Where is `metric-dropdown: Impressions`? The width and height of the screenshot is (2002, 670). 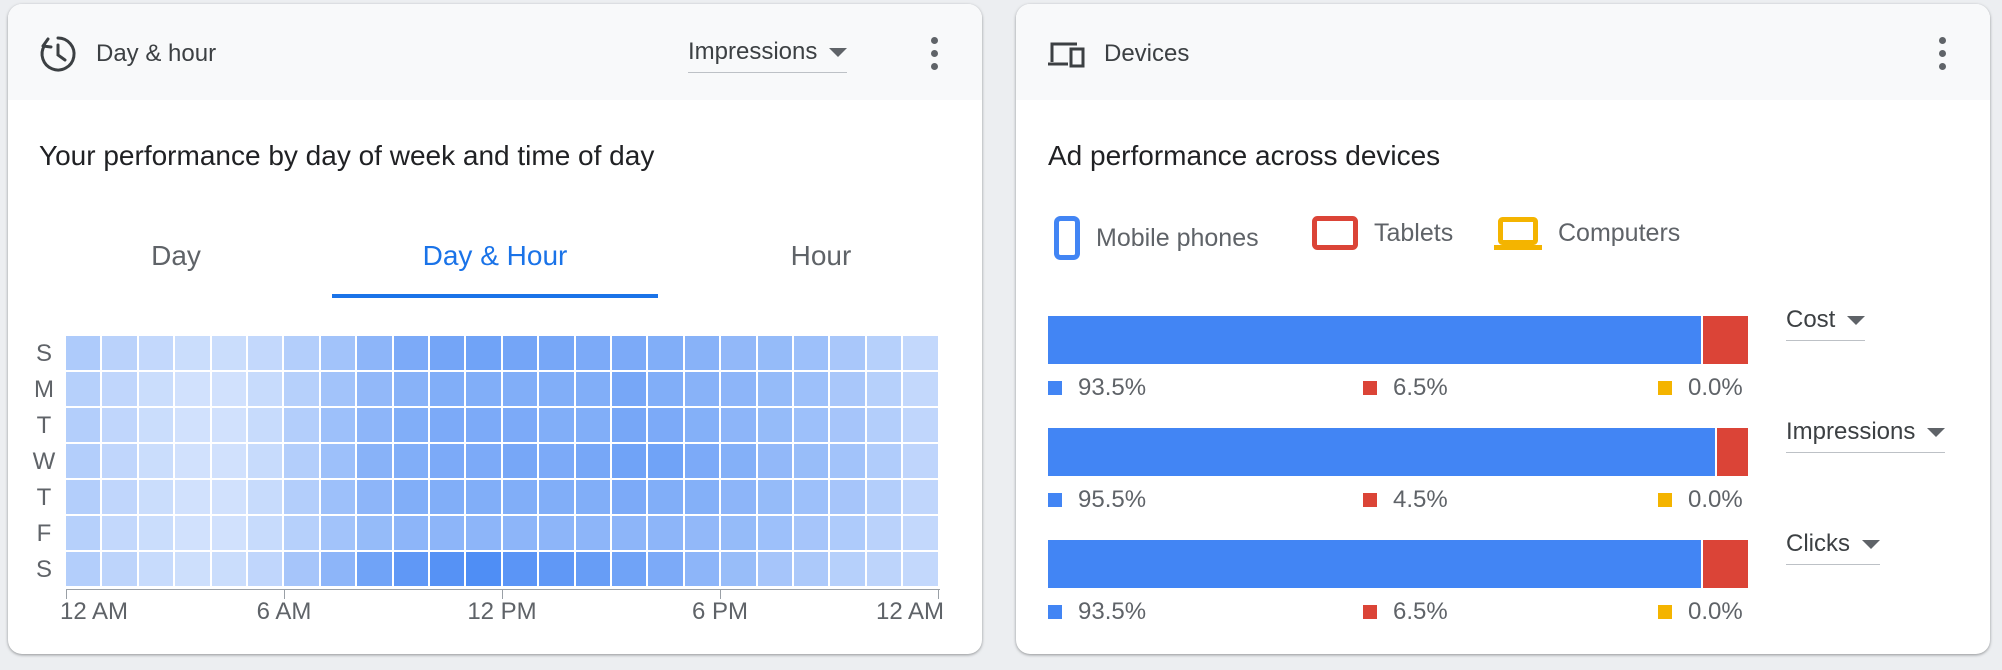
metric-dropdown: Impressions is located at coordinates (768, 55).